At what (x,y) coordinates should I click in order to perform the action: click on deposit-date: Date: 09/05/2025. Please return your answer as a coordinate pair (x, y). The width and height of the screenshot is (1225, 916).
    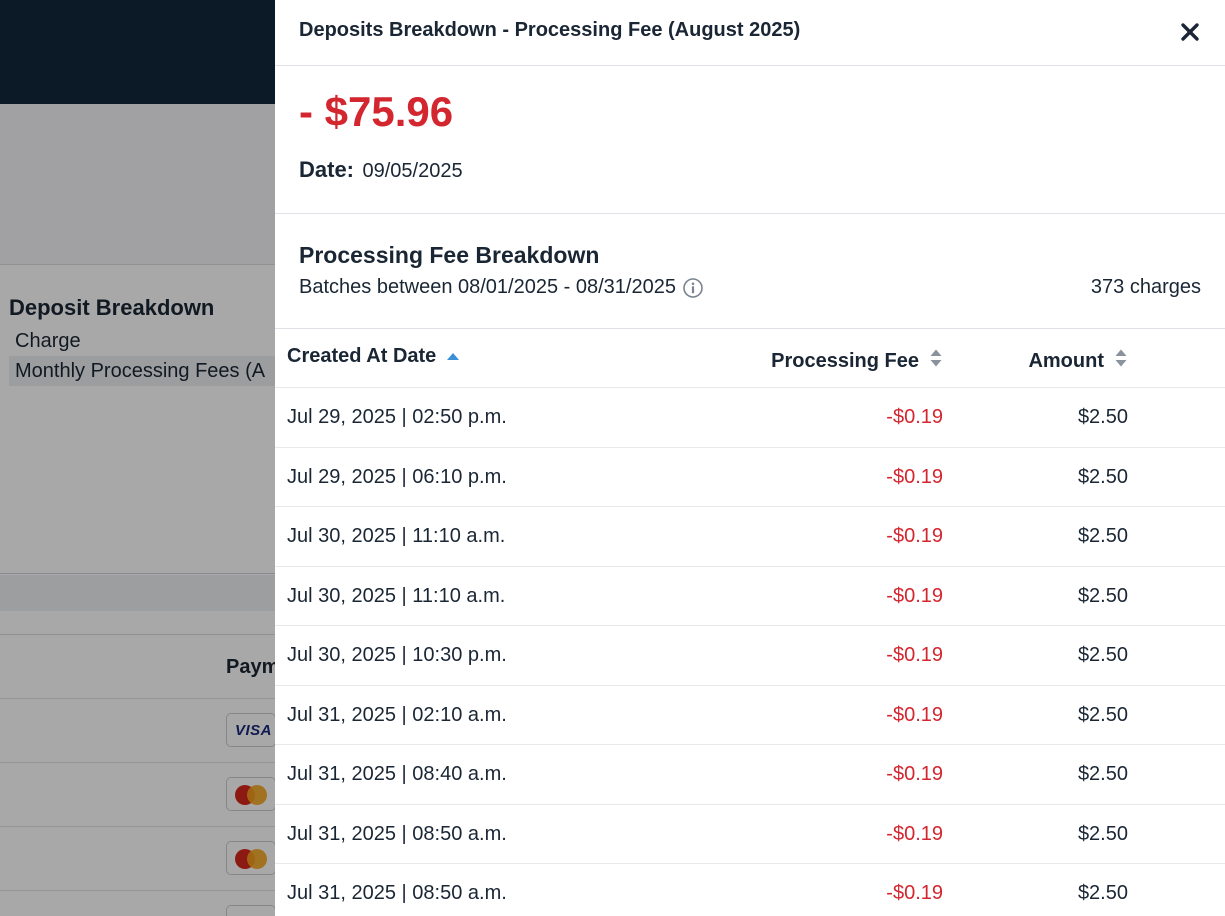
    Looking at the image, I should click on (381, 170).